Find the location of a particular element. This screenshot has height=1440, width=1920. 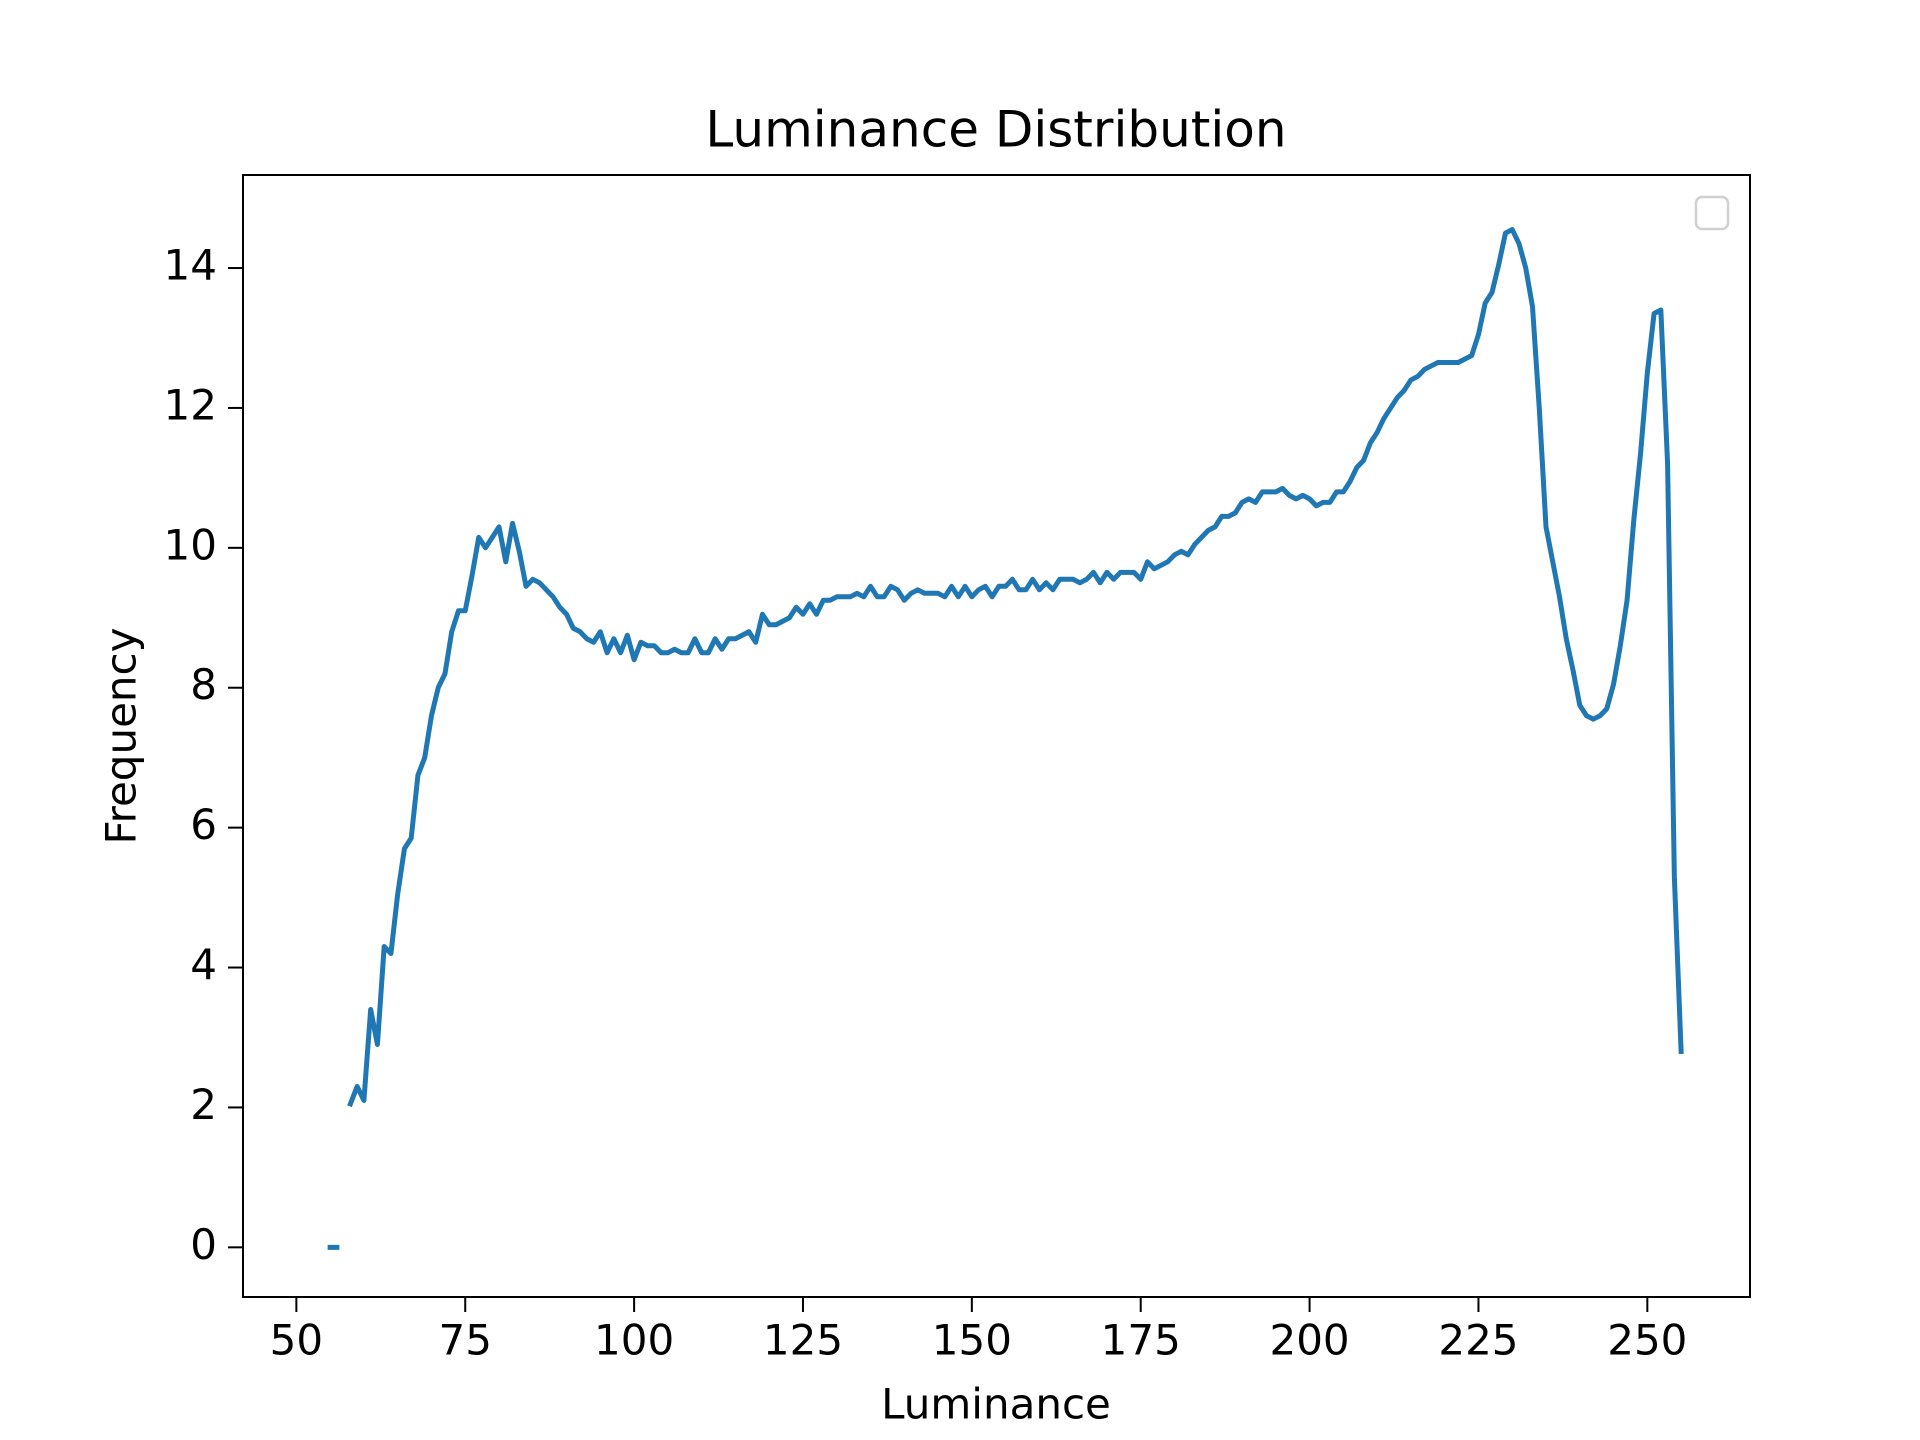

legend-box is located at coordinates (1712, 213).